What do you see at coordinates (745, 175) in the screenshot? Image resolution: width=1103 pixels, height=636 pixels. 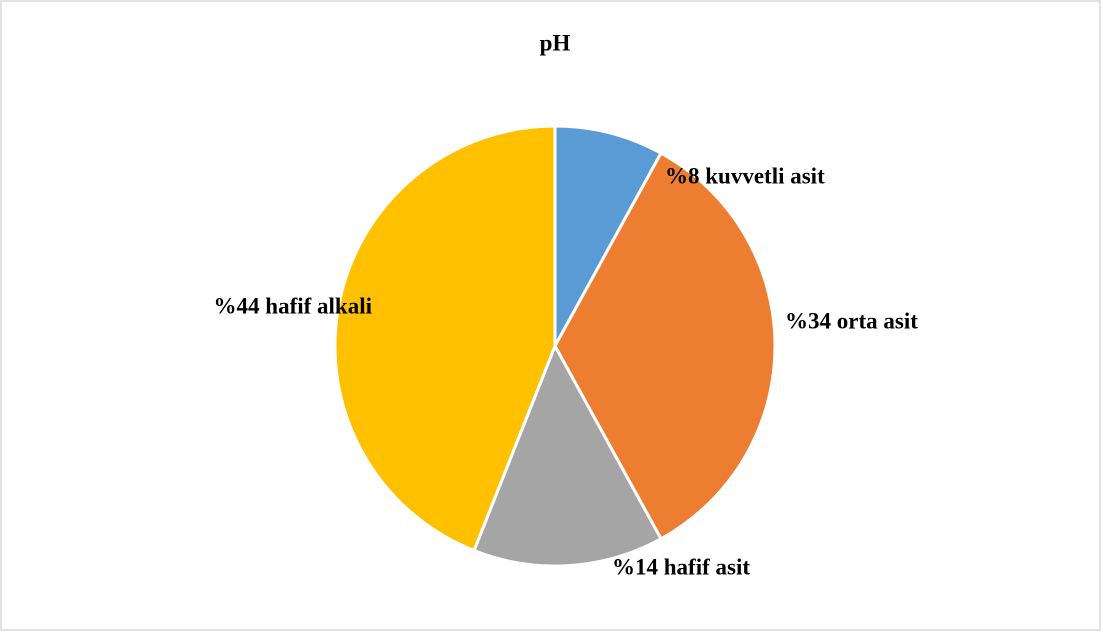 I see `data-label: %8 kuvvetli asit` at bounding box center [745, 175].